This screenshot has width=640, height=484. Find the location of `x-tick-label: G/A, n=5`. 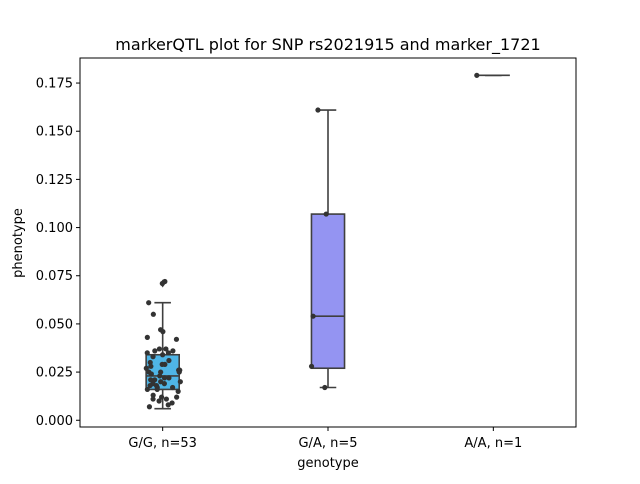

x-tick-label: G/A, n=5 is located at coordinates (327, 443).